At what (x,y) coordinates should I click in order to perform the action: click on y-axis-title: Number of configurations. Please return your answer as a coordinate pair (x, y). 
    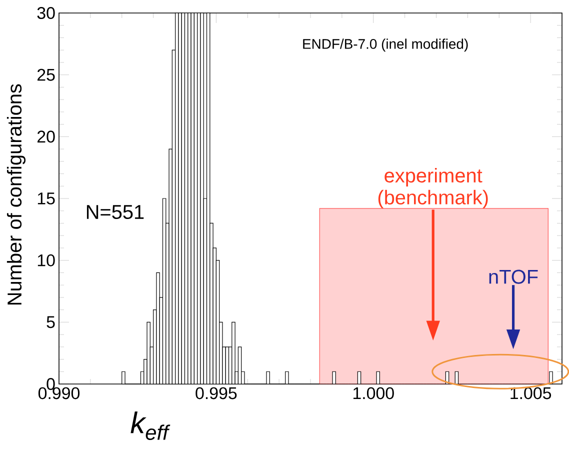
    Looking at the image, I should click on (16, 194).